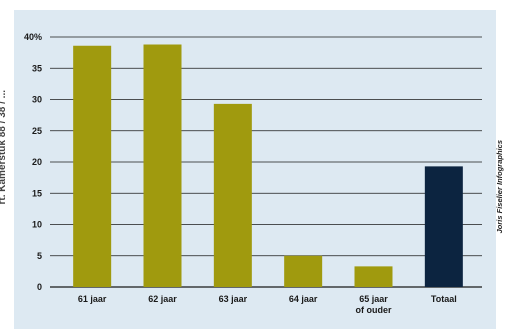  Describe the element at coordinates (92, 299) in the screenshot. I see `x-tick-label: 61 jaar` at that location.